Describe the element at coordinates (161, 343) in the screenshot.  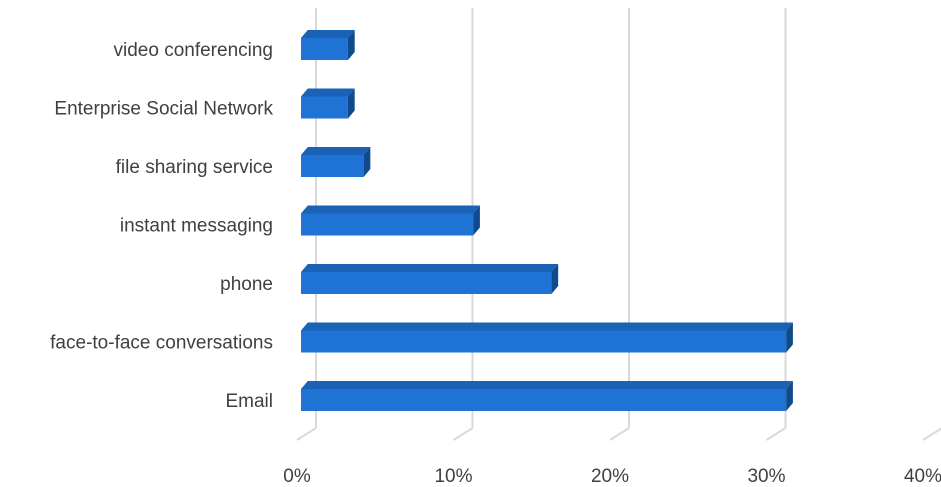
I see `category-label: face-to-face conversations` at that location.